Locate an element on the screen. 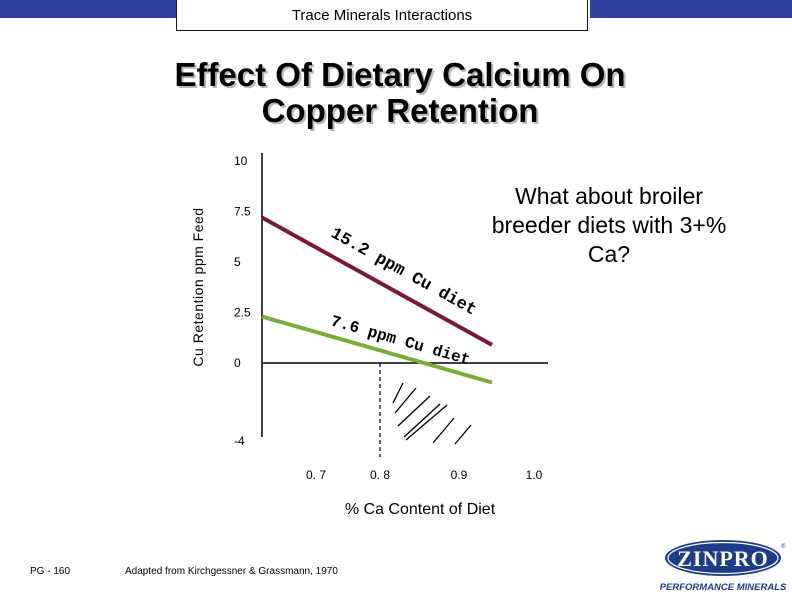  x-axis-label: % Ca Content of Diet is located at coordinates (420, 509).